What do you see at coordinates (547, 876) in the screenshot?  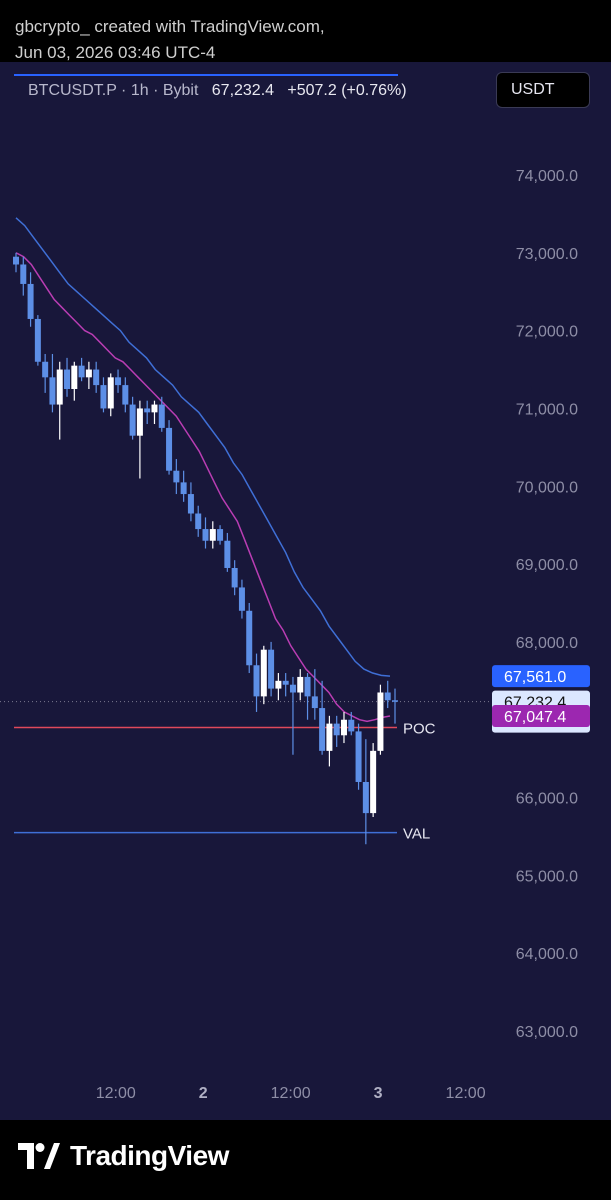 I see `y-tick-label: 65,000.0` at bounding box center [547, 876].